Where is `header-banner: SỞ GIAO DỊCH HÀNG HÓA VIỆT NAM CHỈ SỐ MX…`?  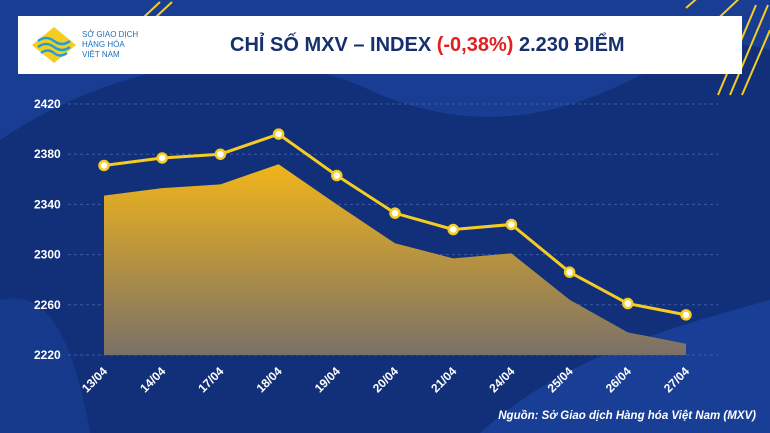
header-banner: SỞ GIAO DỊCH HÀNG HÓA VIỆT NAM CHỈ SỐ MX… is located at coordinates (380, 45).